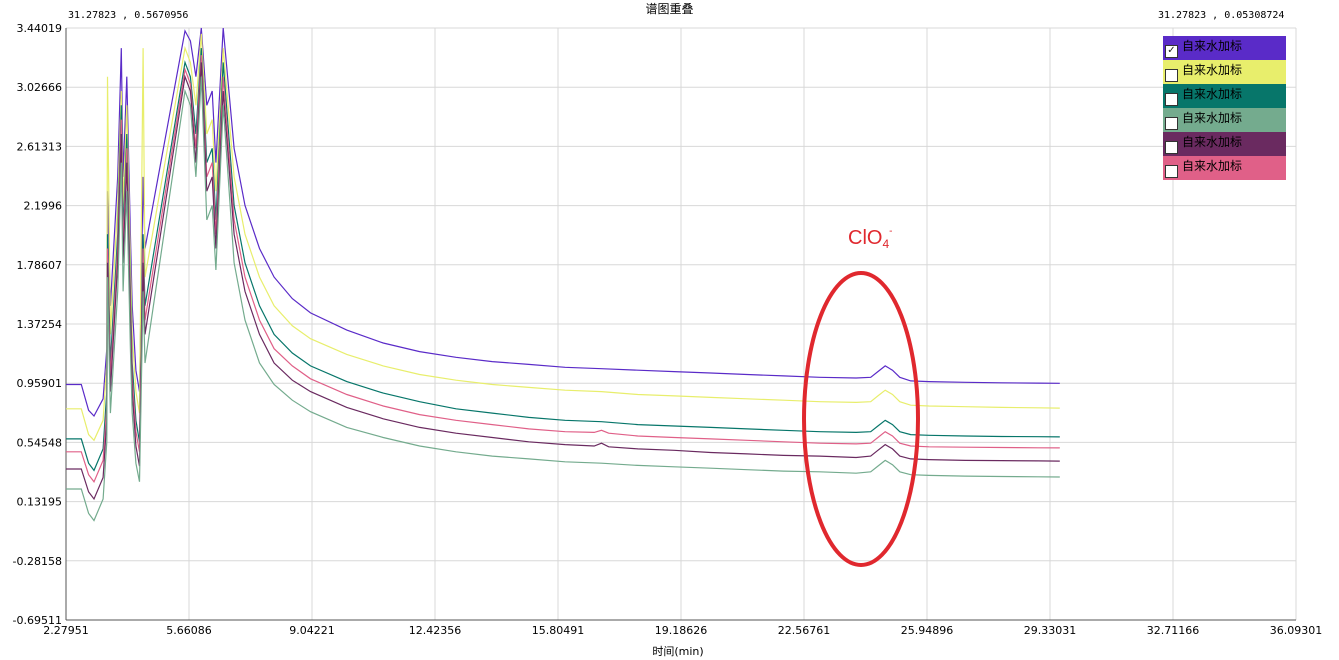 This screenshot has width=1339, height=660. What do you see at coordinates (66, 630) in the screenshot?
I see `x-tick-label: 2.27951` at bounding box center [66, 630].